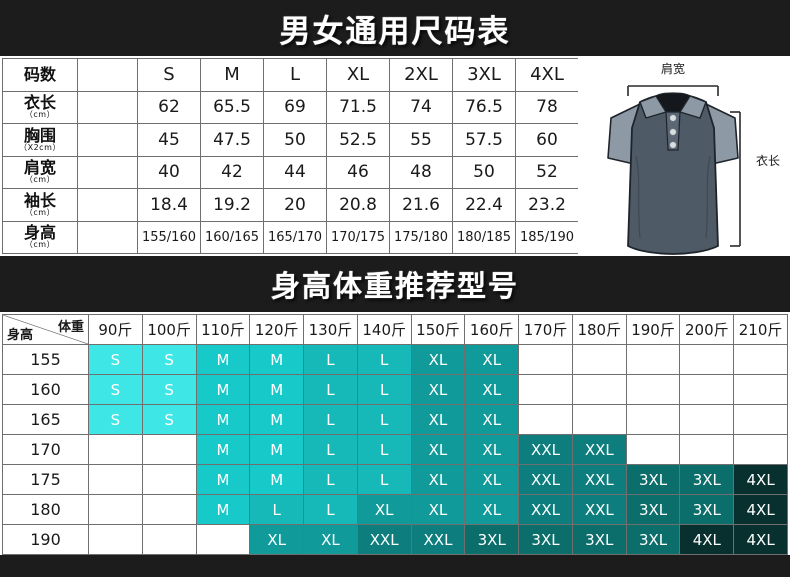 Image resolution: width=790 pixels, height=577 pixels. Describe the element at coordinates (45, 389) in the screenshot. I see `reco-height-label: 160` at that location.